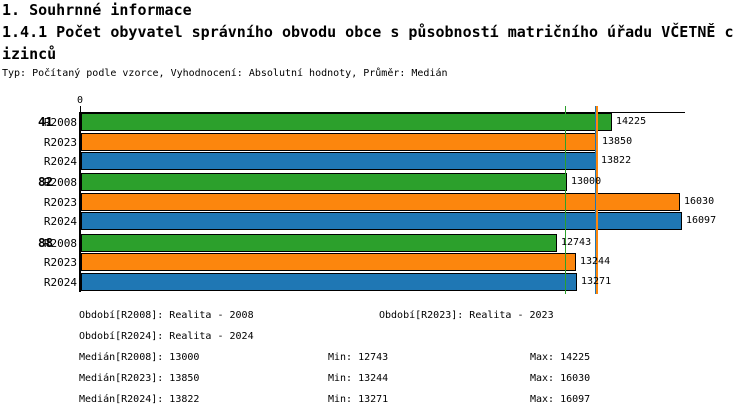  I want to click on bar-value-label: 13822, so click(616, 160).